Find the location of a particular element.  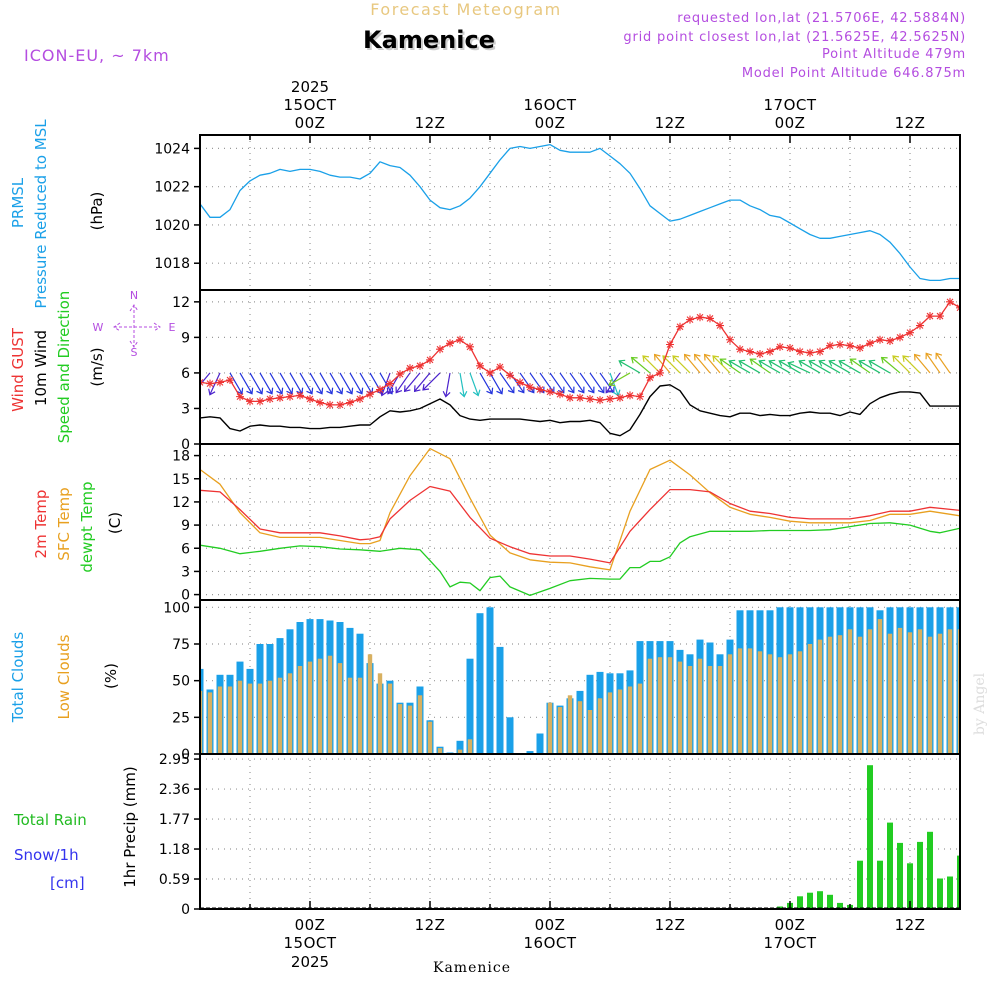

y-tick-label: 1.77 is located at coordinates (174, 820).